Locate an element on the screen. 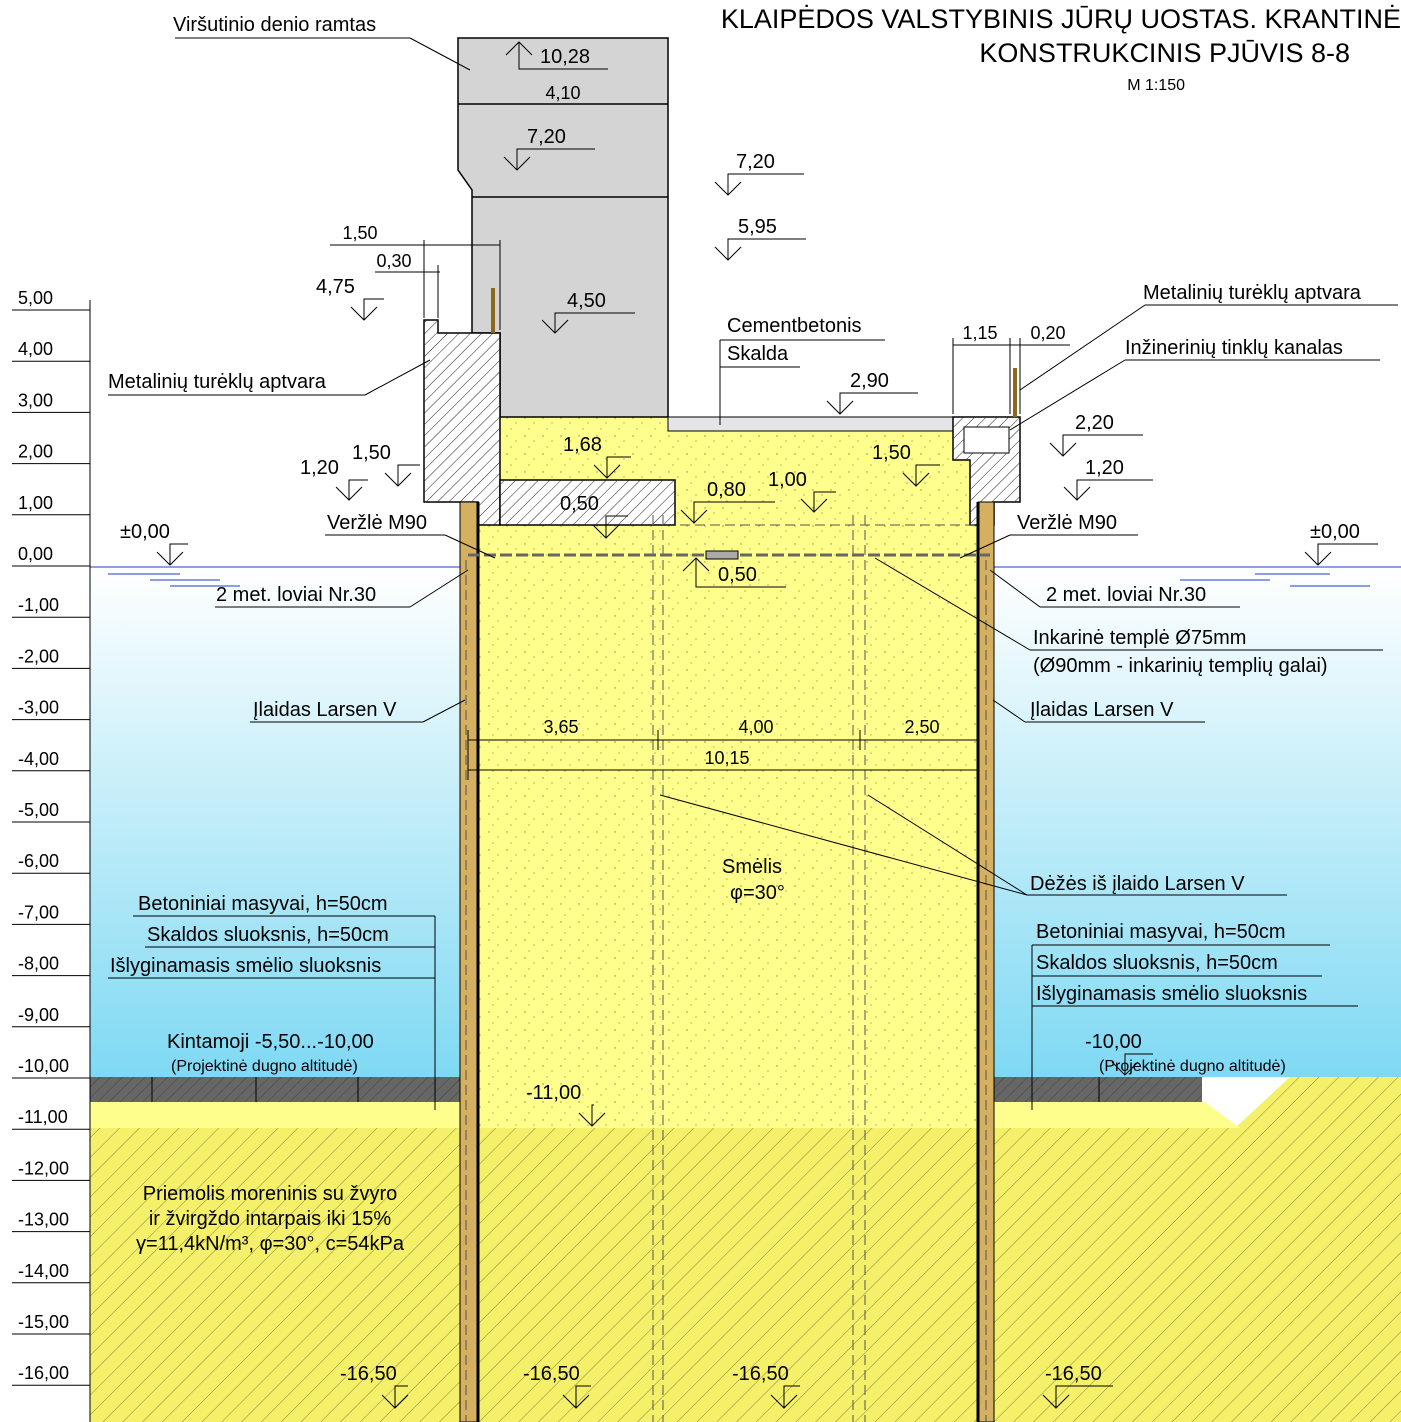 The height and width of the screenshot is (1422, 1401). label-turekliu-right: Metalinių turėklų aptvara is located at coordinates (1252, 293).